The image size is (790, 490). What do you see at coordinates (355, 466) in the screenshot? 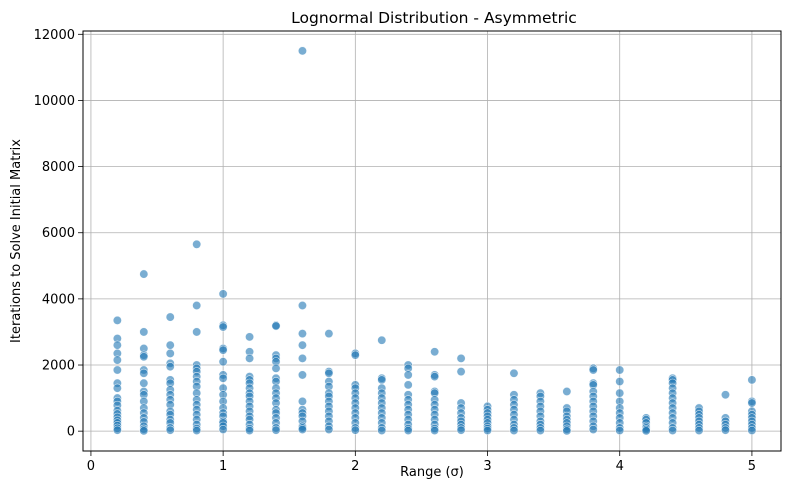
I see `x-tick-label: 2` at bounding box center [355, 466].